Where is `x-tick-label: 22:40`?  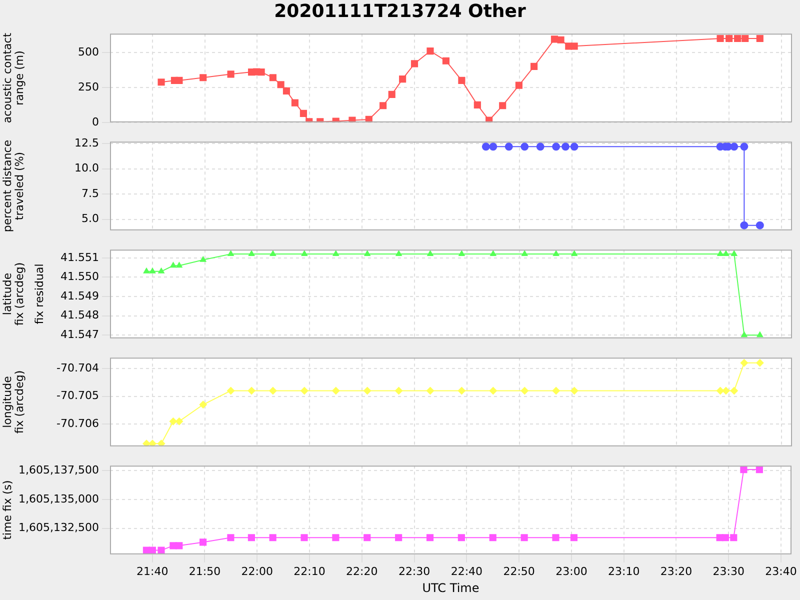
x-tick-label: 22:40 is located at coordinates (466, 571).